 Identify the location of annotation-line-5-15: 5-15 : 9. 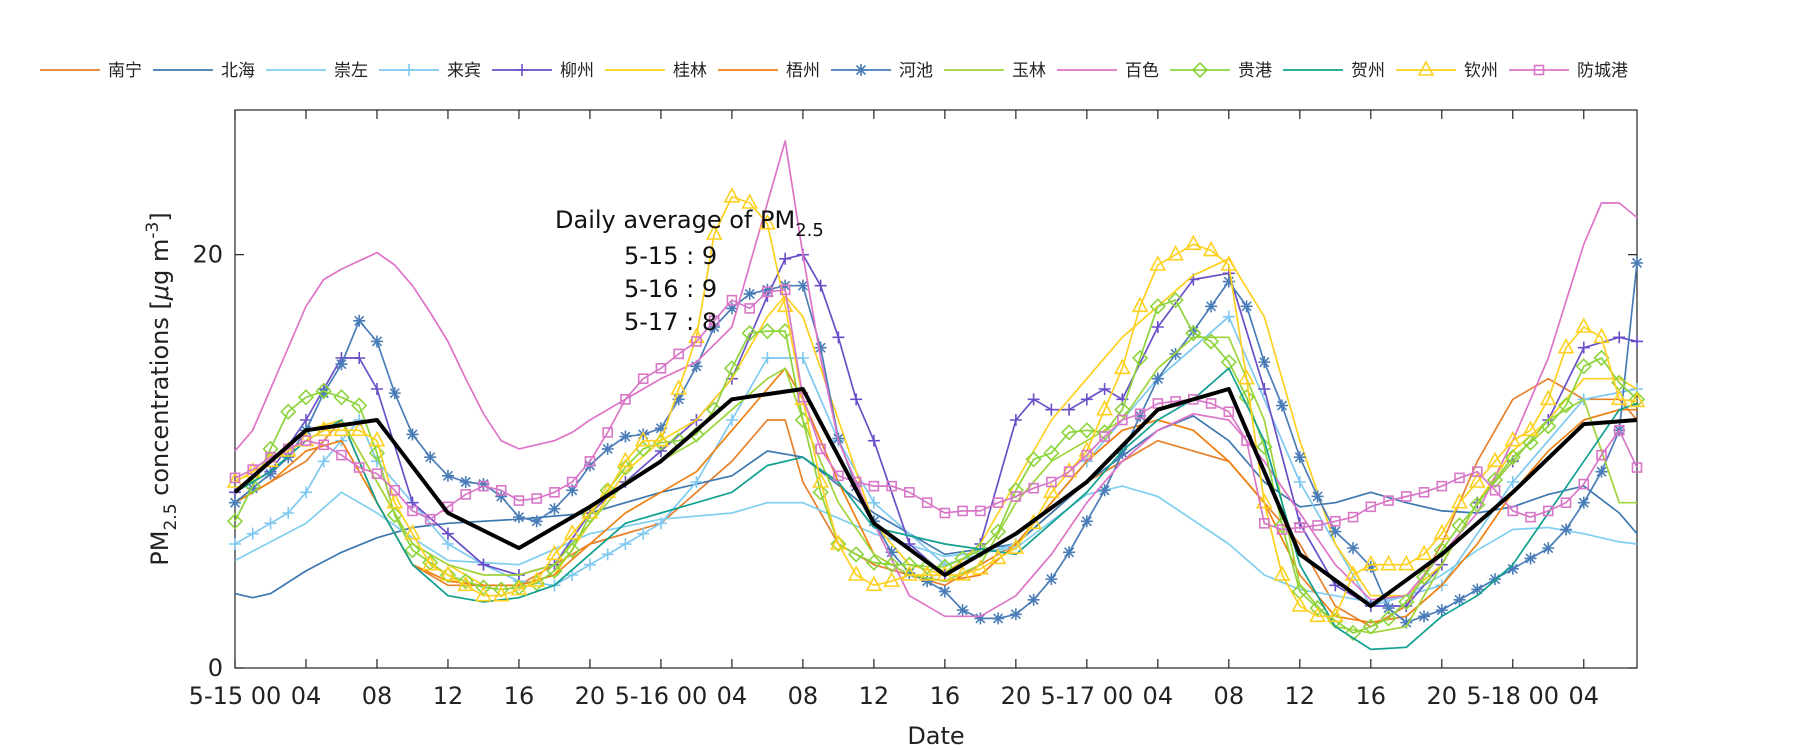
(670, 256).